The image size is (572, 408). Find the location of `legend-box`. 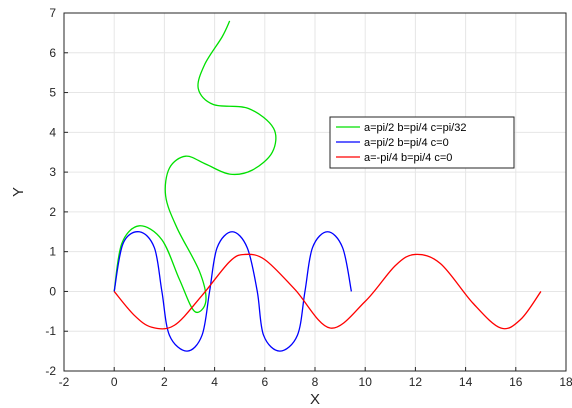

legend-box is located at coordinates (422, 142).